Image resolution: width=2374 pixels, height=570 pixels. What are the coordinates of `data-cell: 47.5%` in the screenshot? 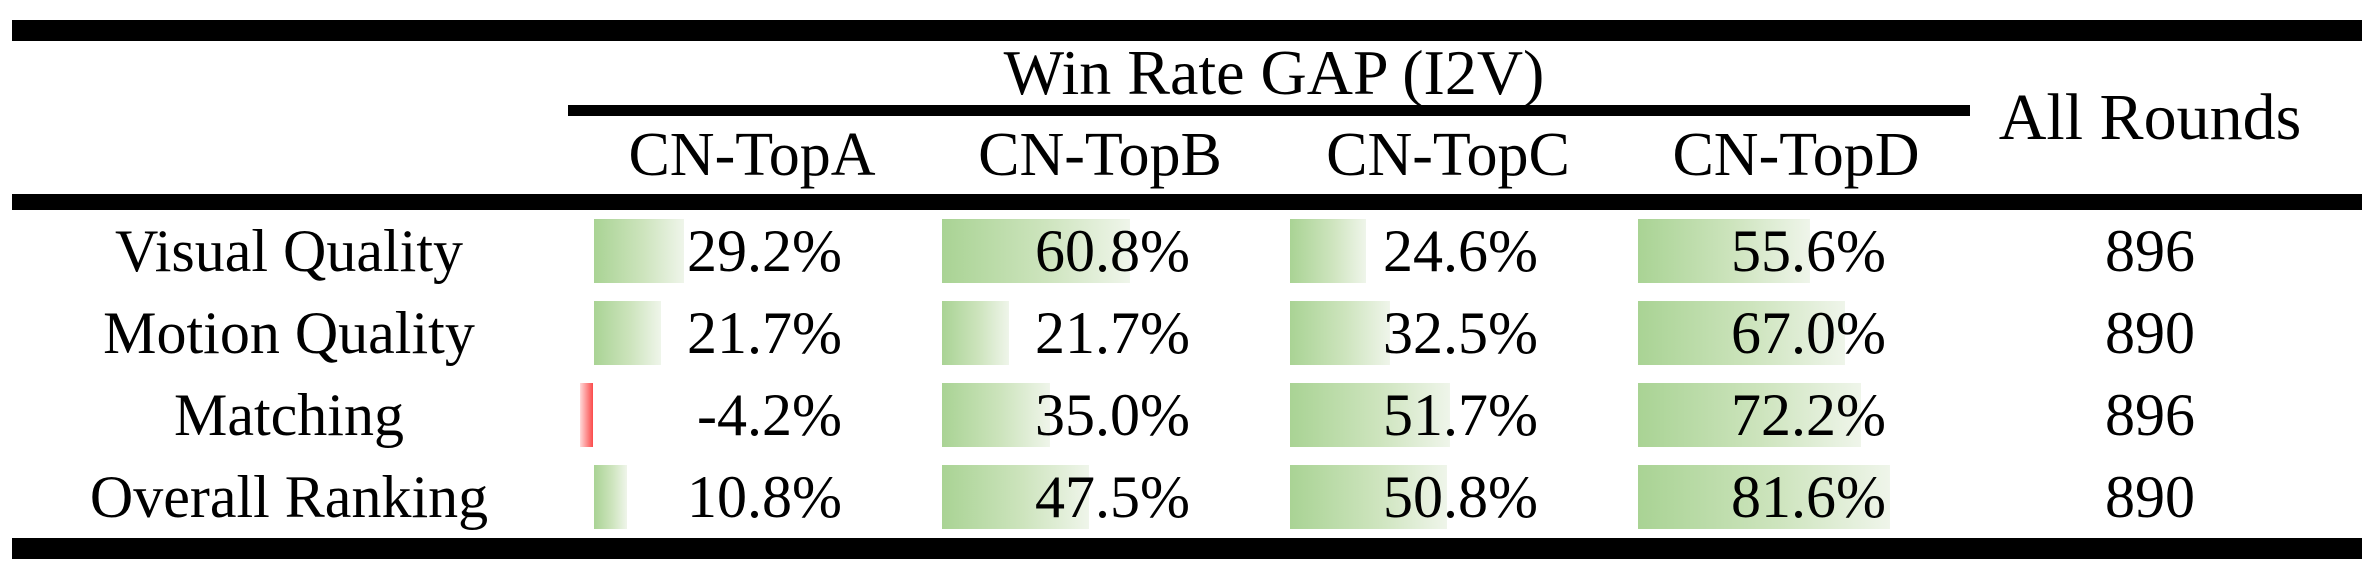 It's located at (1100, 497).